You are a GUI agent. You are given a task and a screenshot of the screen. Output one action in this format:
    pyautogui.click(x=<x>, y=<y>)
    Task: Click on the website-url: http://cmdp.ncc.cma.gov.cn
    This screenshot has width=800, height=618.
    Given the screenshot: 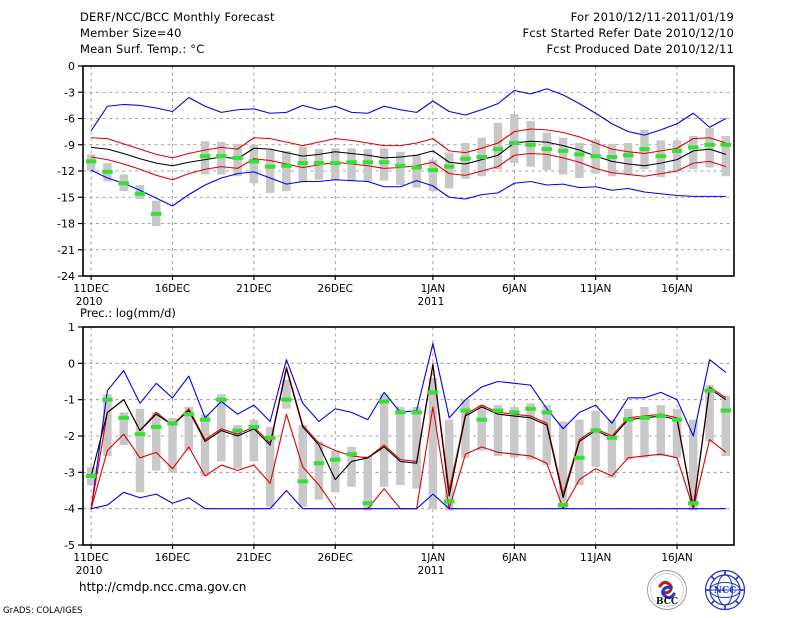 What is the action you would take?
    pyautogui.click(x=163, y=587)
    